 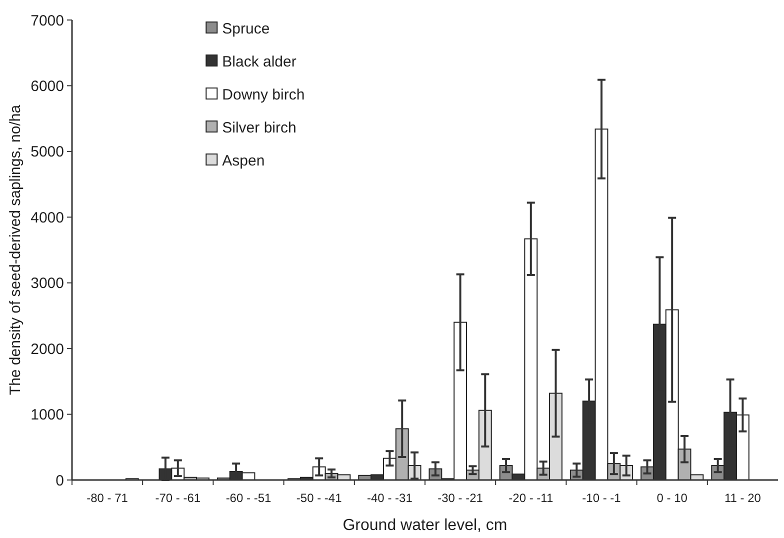 What do you see at coordinates (47, 283) in the screenshot?
I see `y-tick-label: 3000` at bounding box center [47, 283].